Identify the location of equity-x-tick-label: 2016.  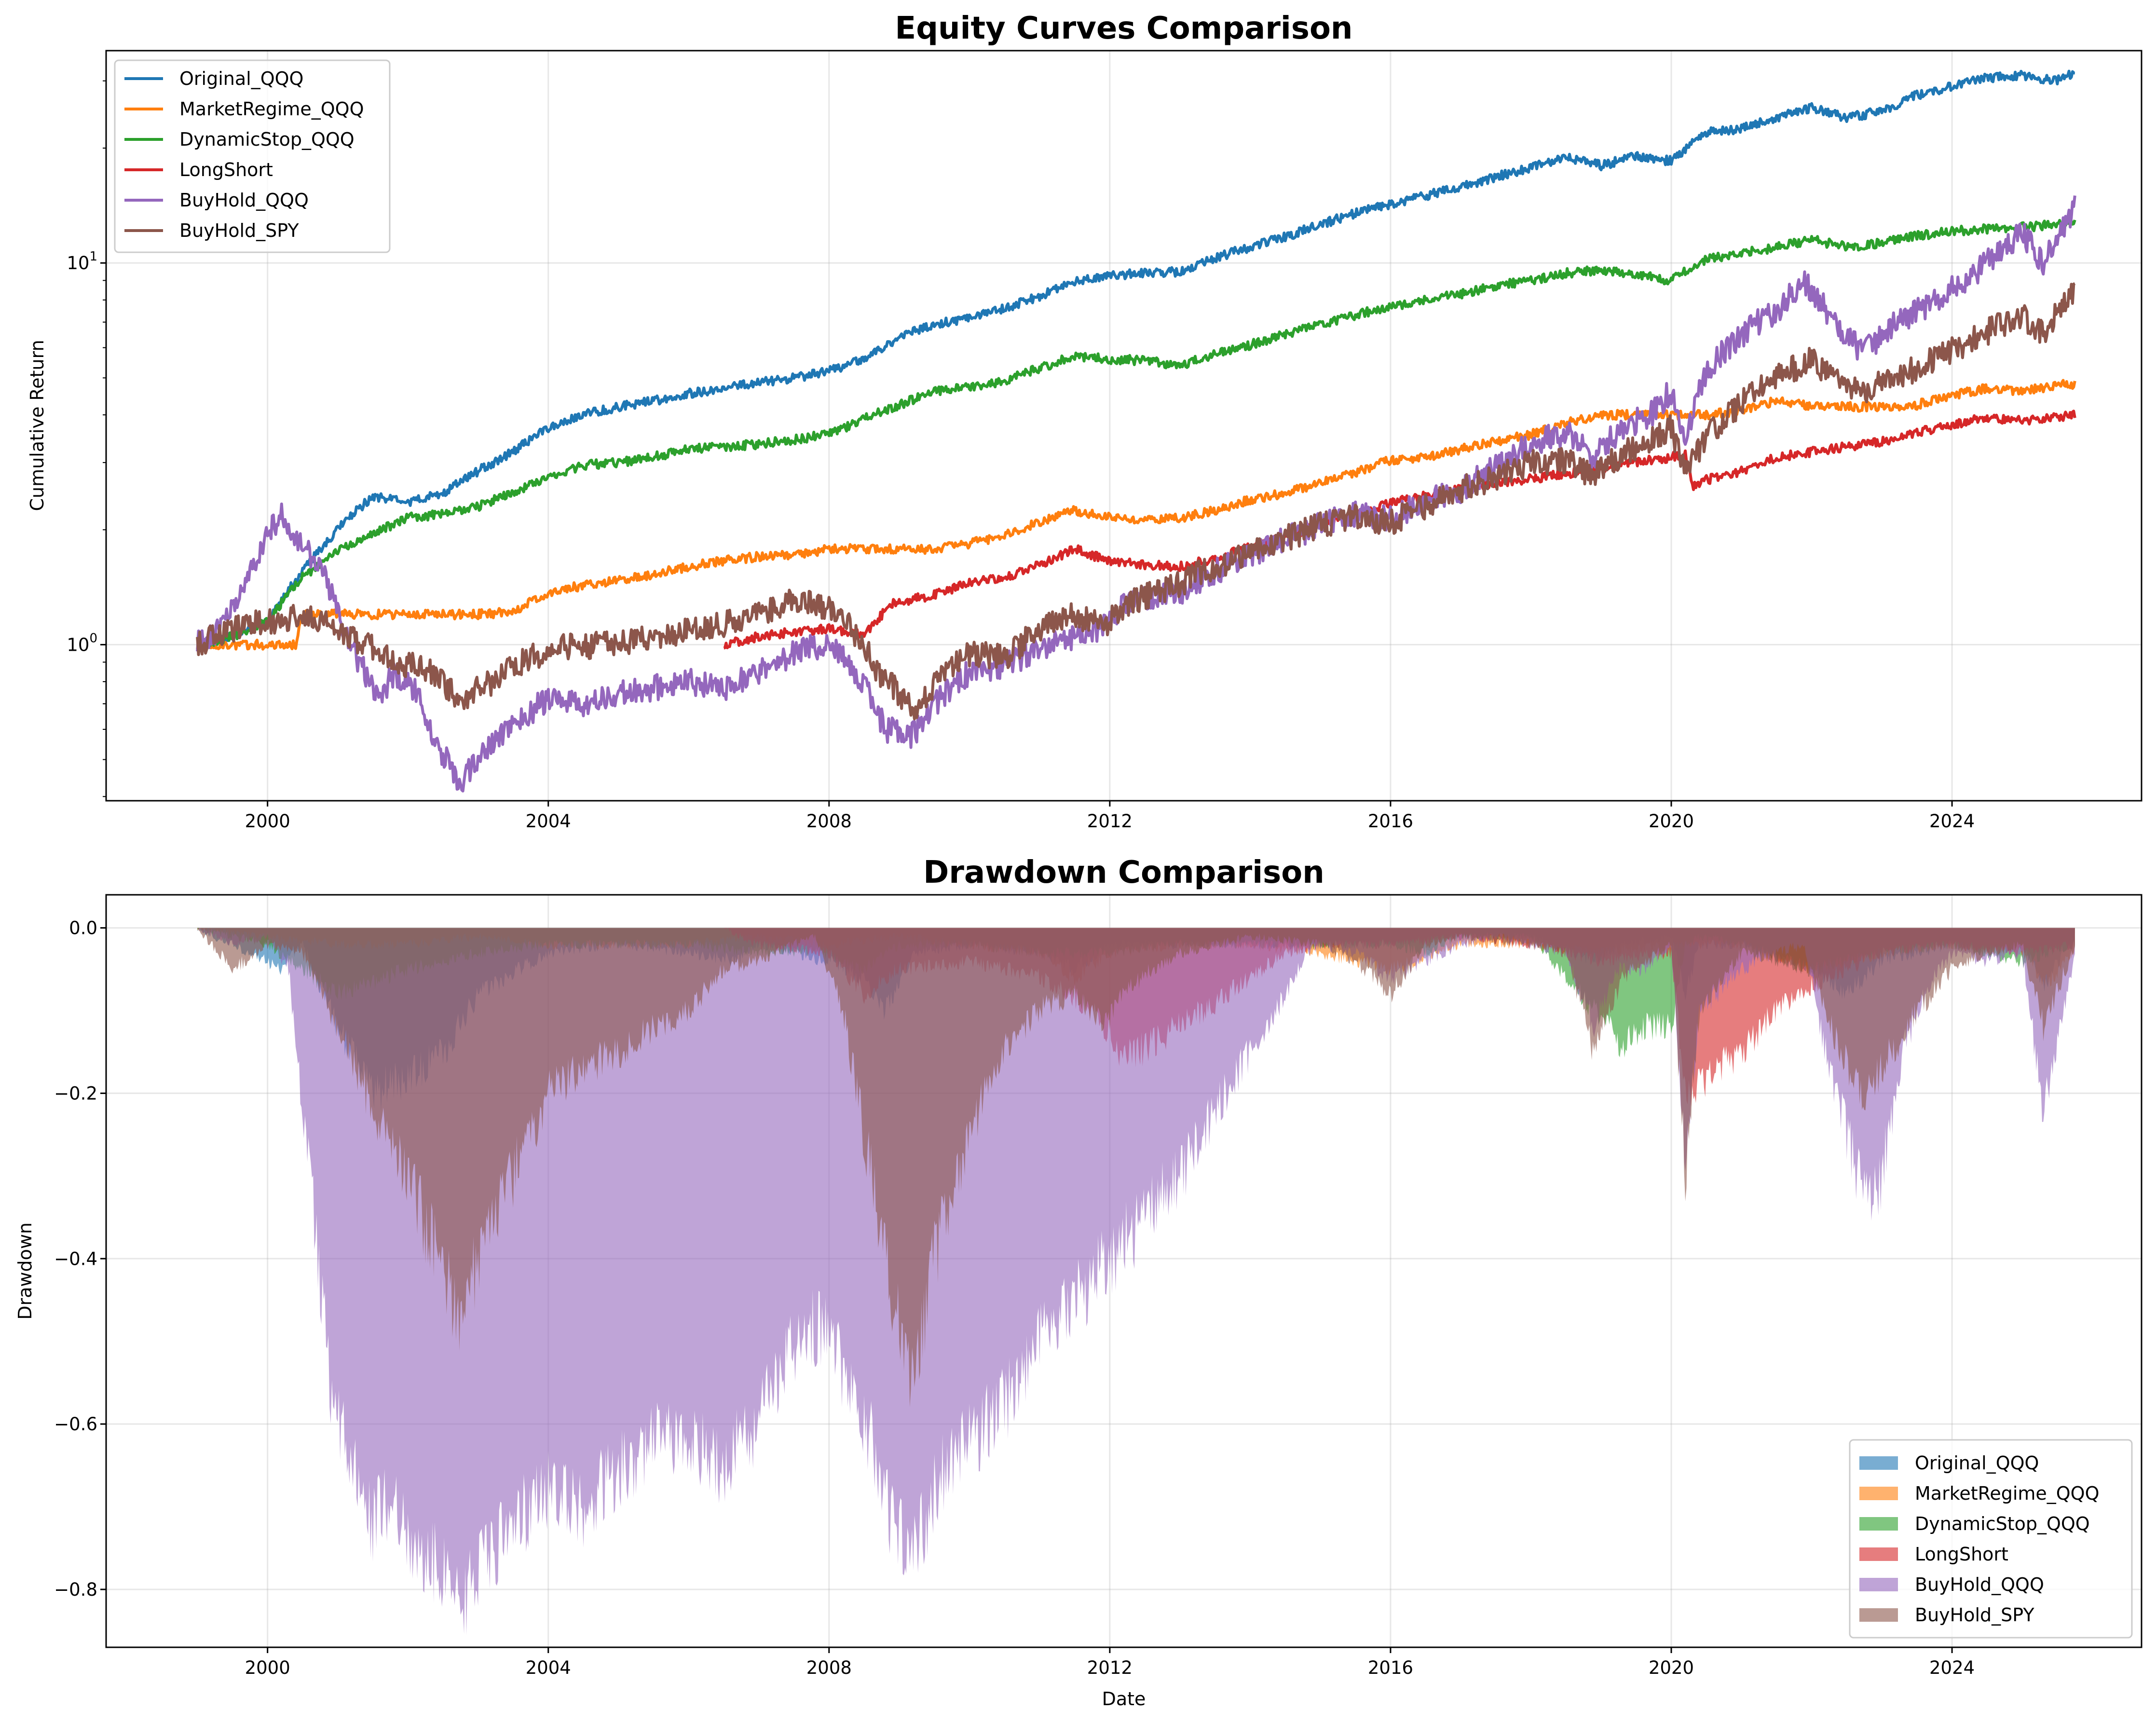
(1390, 821).